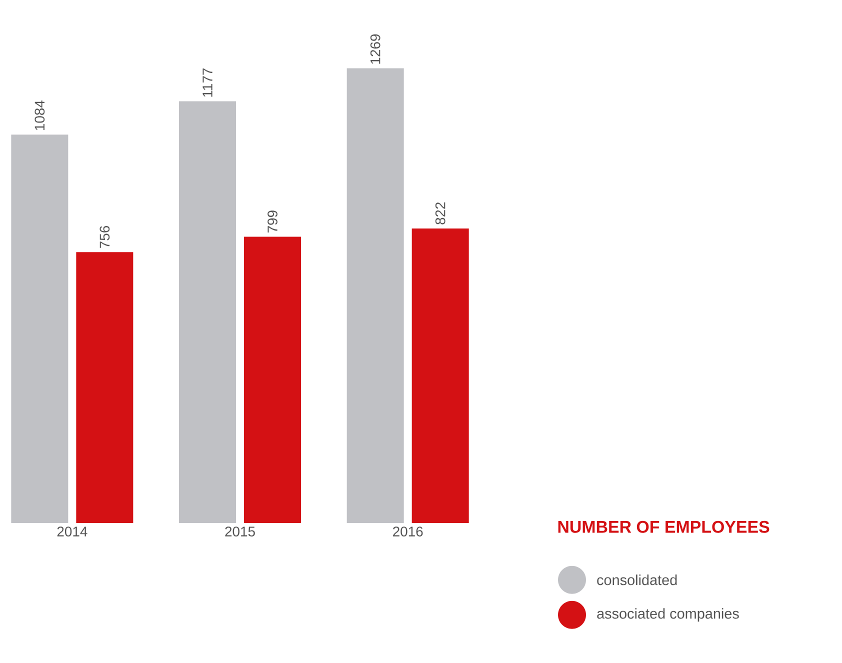 The image size is (842, 663). I want to click on data-label: 1269, so click(375, 49).